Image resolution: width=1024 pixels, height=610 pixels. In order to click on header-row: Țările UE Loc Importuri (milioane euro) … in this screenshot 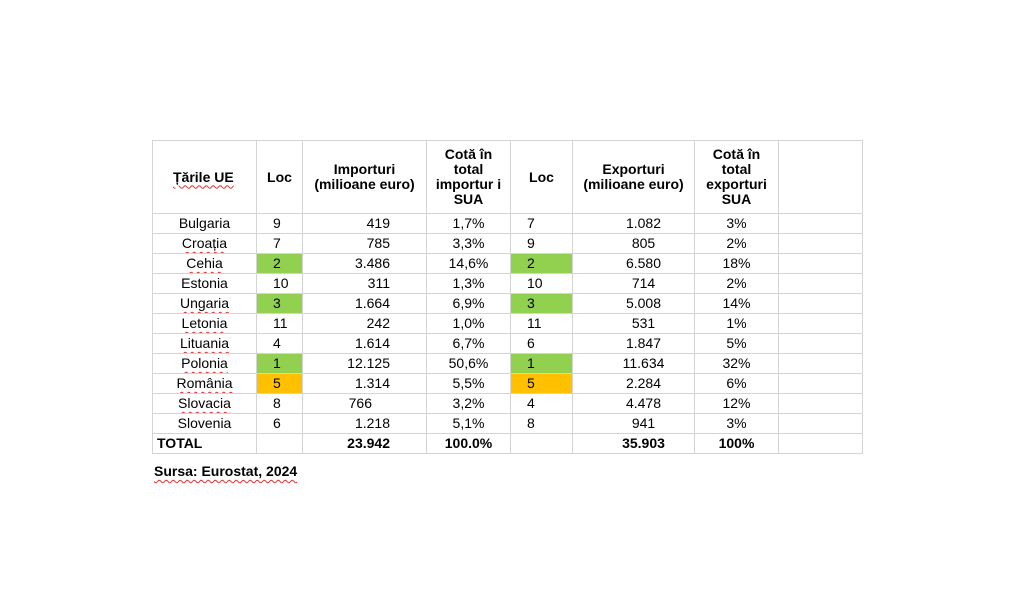, I will do `click(507, 177)`.